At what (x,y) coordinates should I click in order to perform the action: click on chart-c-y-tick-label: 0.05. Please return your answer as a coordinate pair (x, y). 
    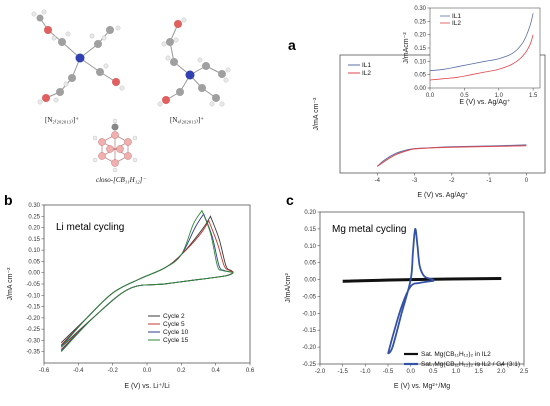
    Looking at the image, I should click on (310, 264).